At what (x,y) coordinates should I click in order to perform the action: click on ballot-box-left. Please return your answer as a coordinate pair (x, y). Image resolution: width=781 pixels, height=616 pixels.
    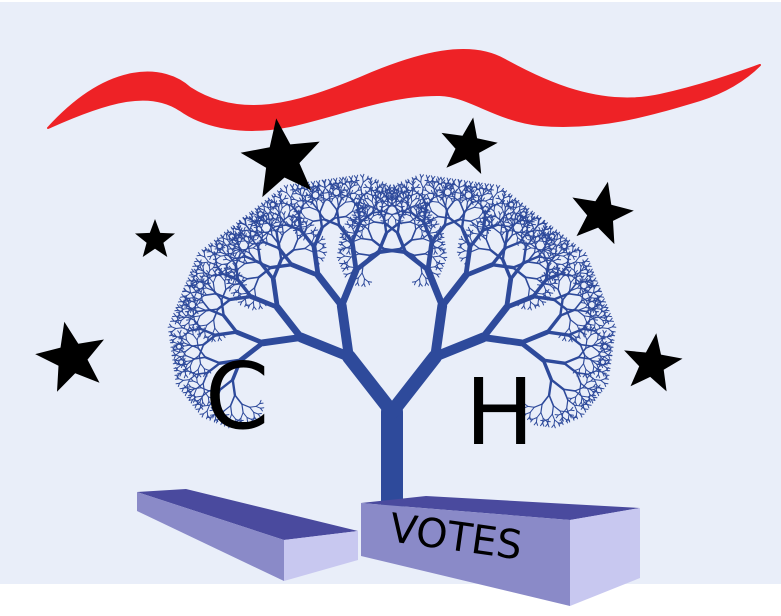
    Looking at the image, I should click on (247, 535).